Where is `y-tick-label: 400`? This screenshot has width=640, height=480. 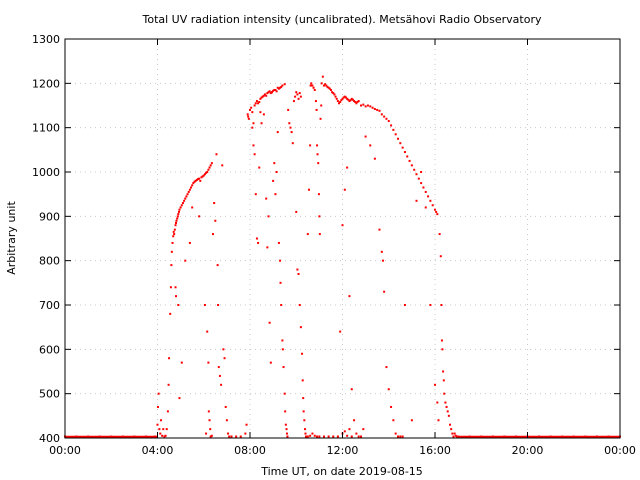
y-tick-label: 400 is located at coordinates (49, 438).